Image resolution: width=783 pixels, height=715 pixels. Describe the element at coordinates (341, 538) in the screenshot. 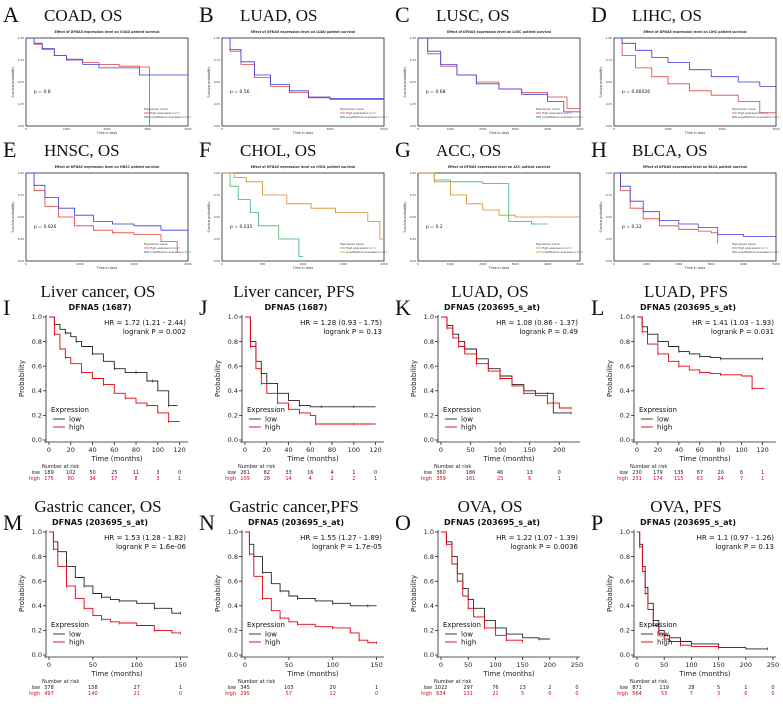

I see `hazard-ratio: HR = 1.55 (1.27 - 1.89)` at that location.